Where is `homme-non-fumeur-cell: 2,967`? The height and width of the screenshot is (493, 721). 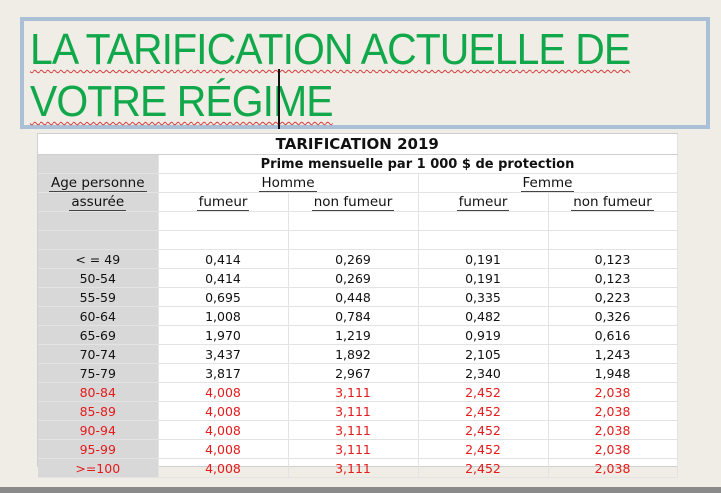
homme-non-fumeur-cell: 2,967 is located at coordinates (353, 373).